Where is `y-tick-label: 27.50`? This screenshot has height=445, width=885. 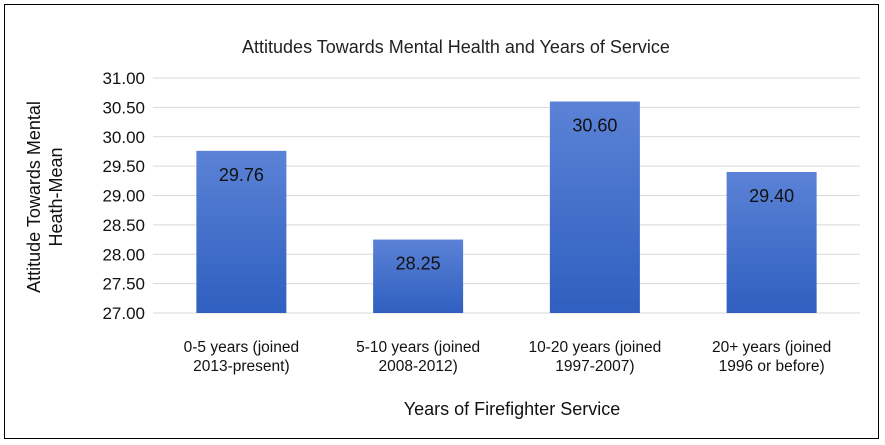 y-tick-label: 27.50 is located at coordinates (123, 284).